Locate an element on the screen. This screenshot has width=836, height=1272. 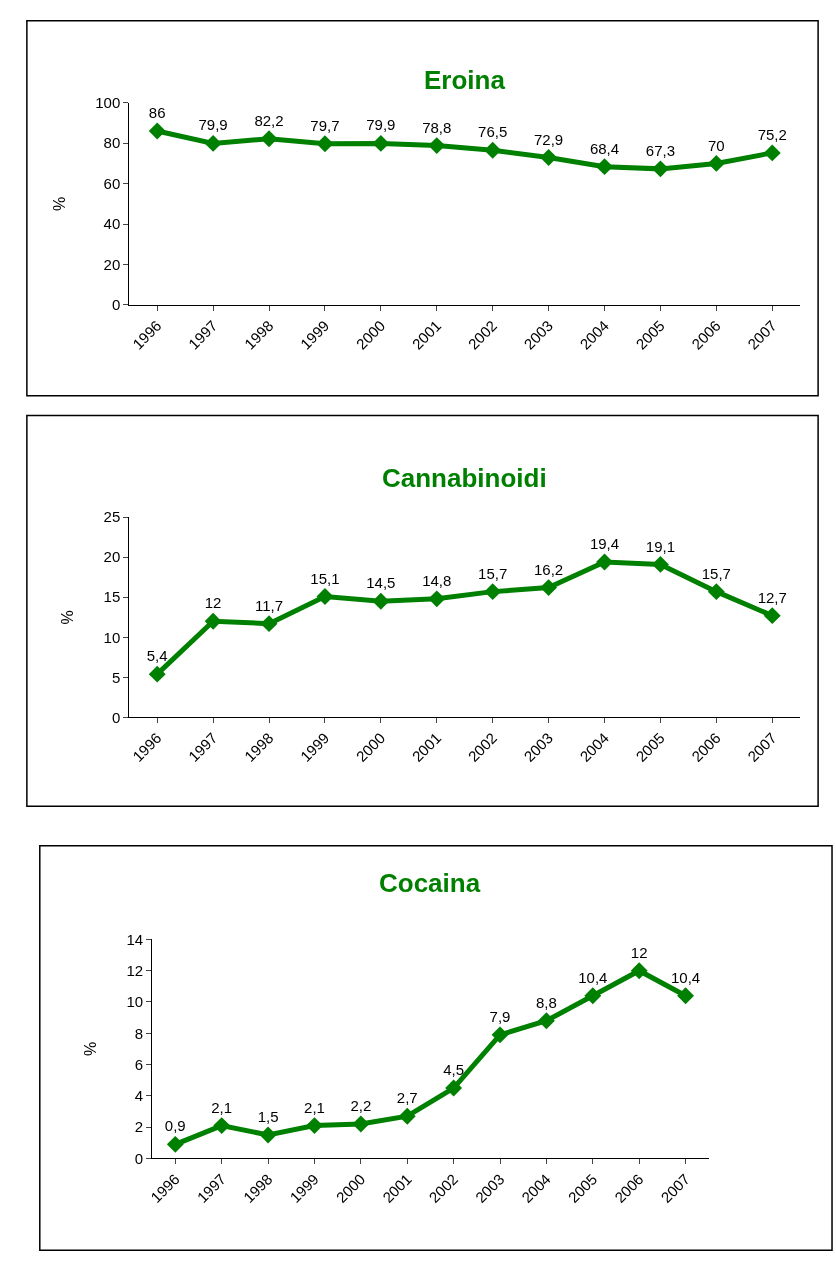
y-tick-label: 100 is located at coordinates (108, 102).